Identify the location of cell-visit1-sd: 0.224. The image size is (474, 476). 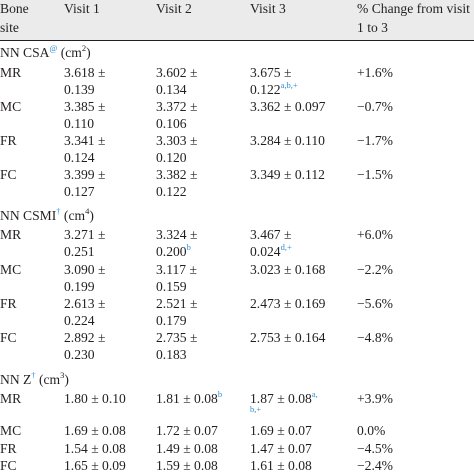
(79, 320).